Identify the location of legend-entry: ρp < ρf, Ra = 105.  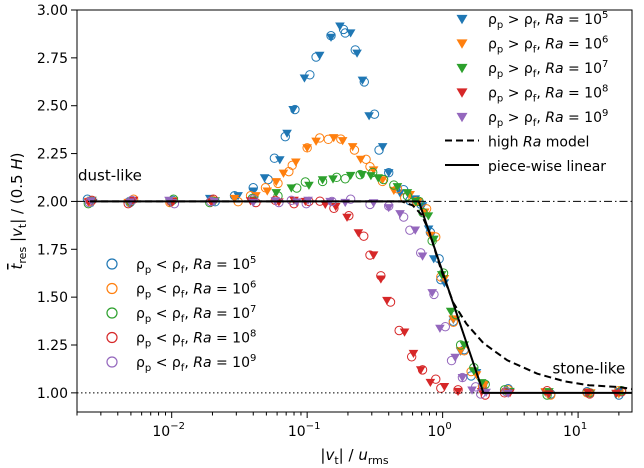
(181, 265).